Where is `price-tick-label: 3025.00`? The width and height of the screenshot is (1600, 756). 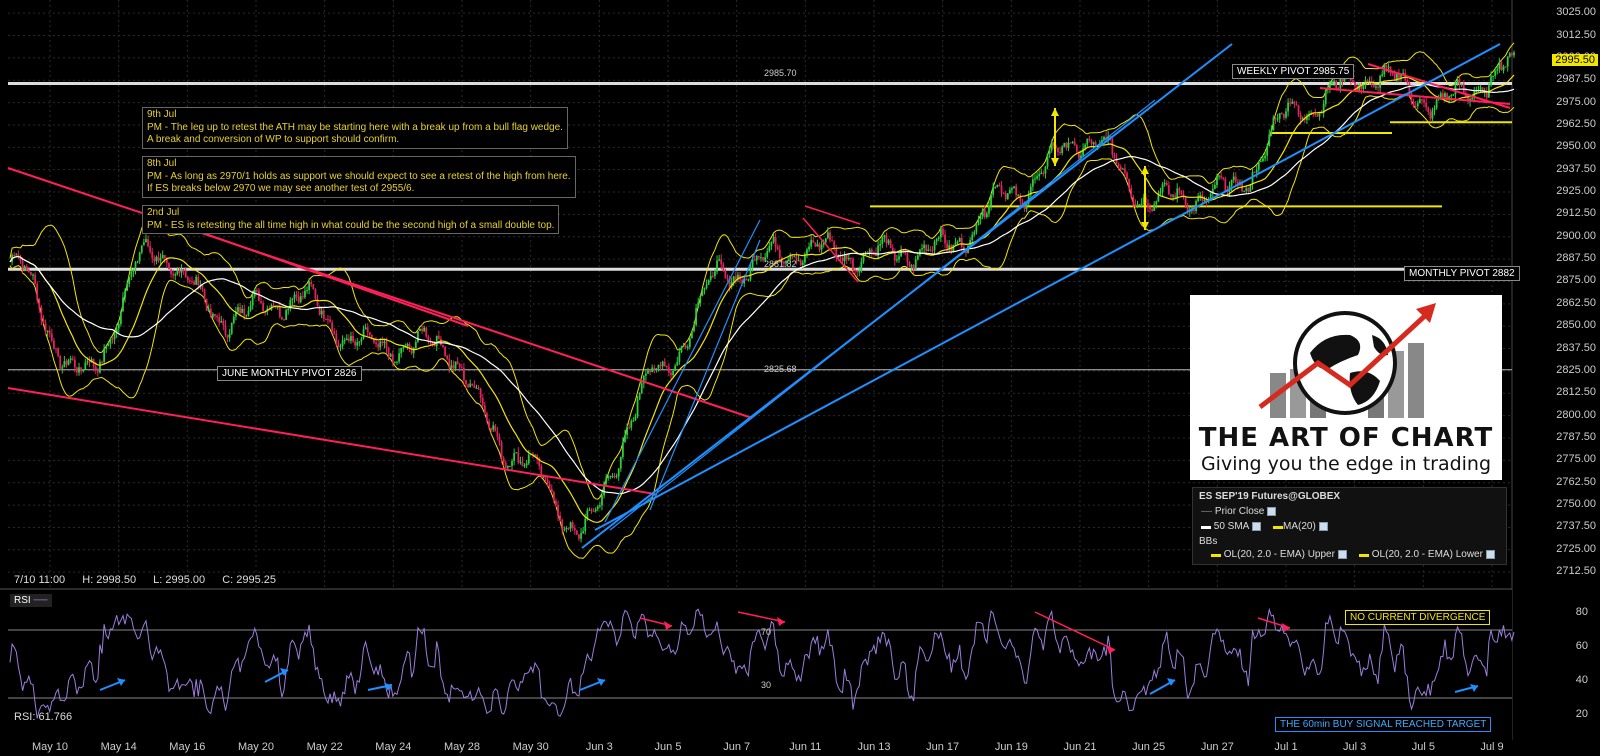
price-tick-label: 3025.00 is located at coordinates (1576, 12).